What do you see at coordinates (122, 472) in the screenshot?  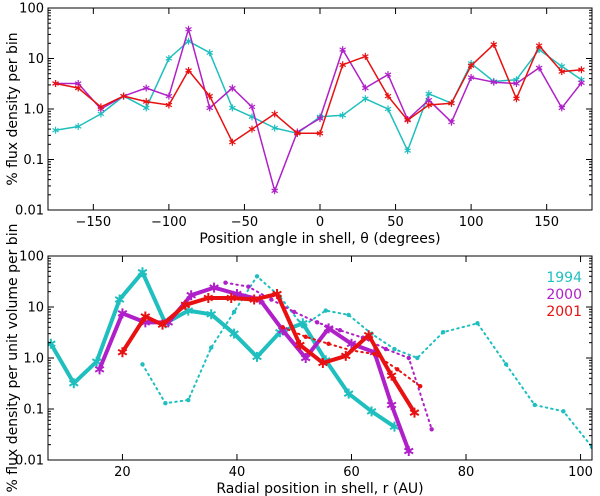 I see `x-tick-label: 20` at bounding box center [122, 472].